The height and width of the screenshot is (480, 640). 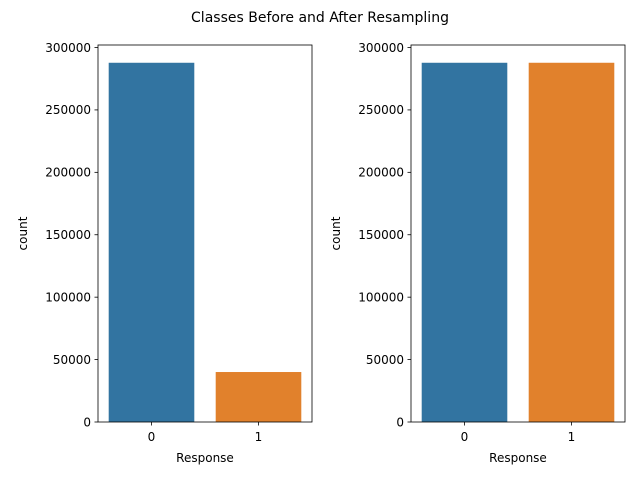 What do you see at coordinates (68, 48) in the screenshot?
I see `left-y-tick-label: 300000` at bounding box center [68, 48].